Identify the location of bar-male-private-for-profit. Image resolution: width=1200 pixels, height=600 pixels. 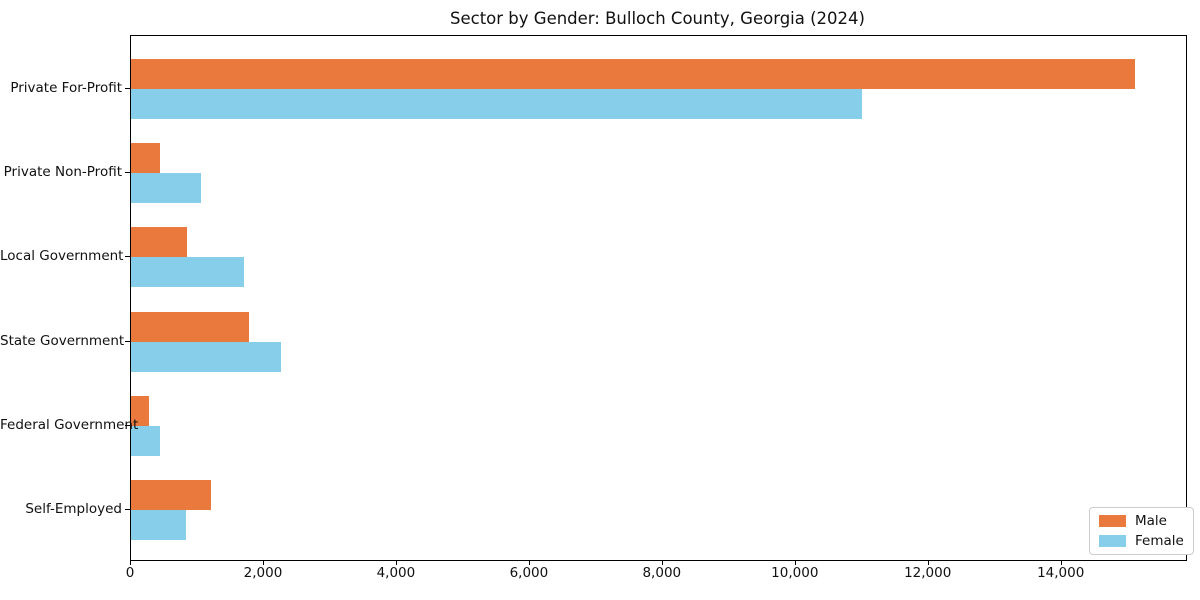
(633, 74).